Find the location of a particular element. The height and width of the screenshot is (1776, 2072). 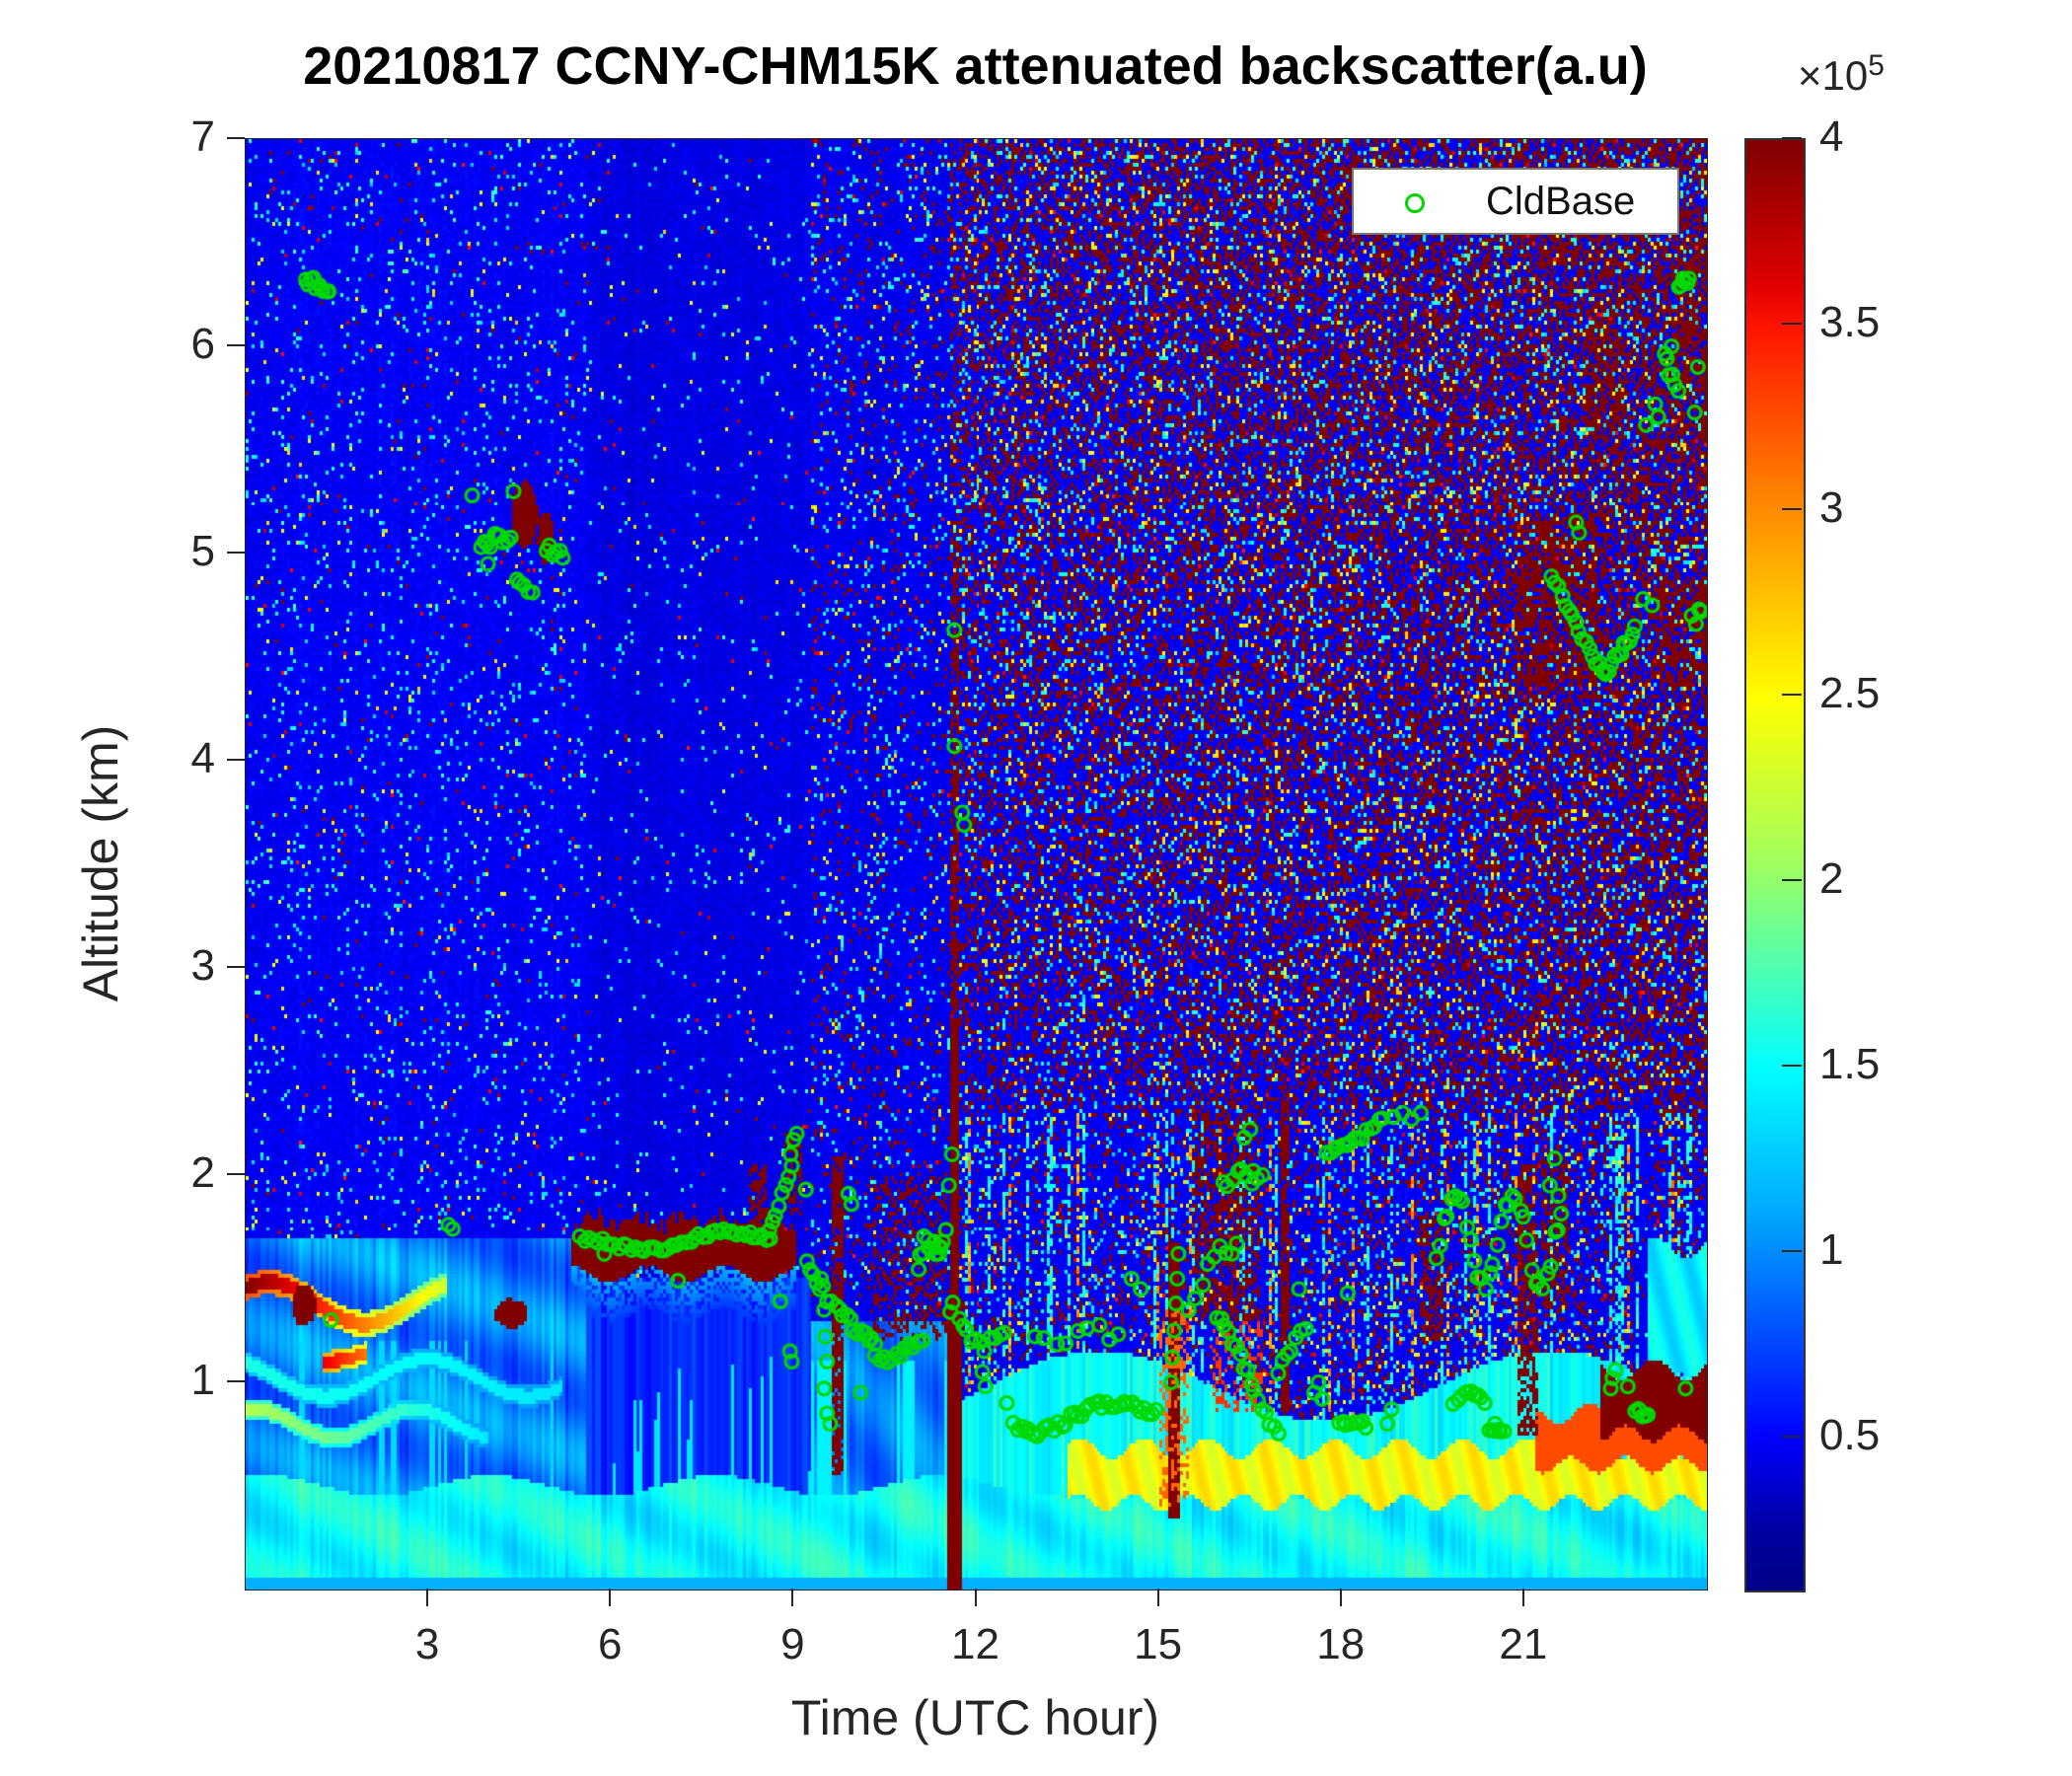

x-tick-label: 9 is located at coordinates (792, 1644).